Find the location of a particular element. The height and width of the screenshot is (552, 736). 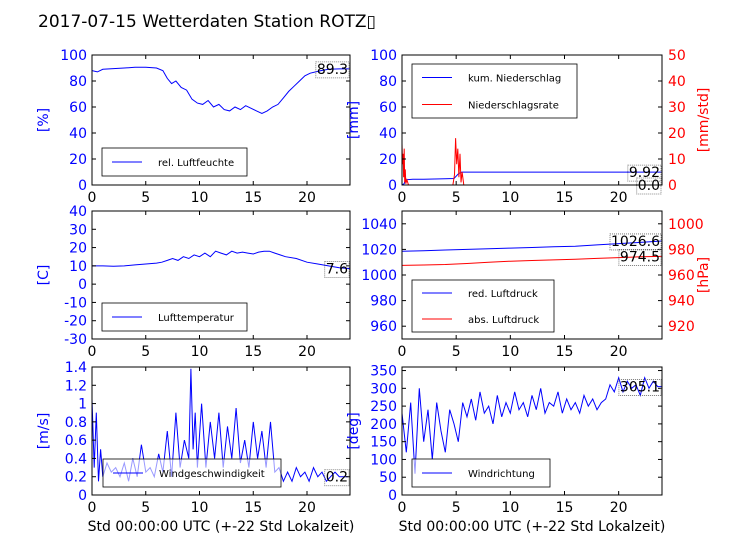

legend-precipitation: kum. Niederschlag Niederschlagsrate is located at coordinates (494, 91).